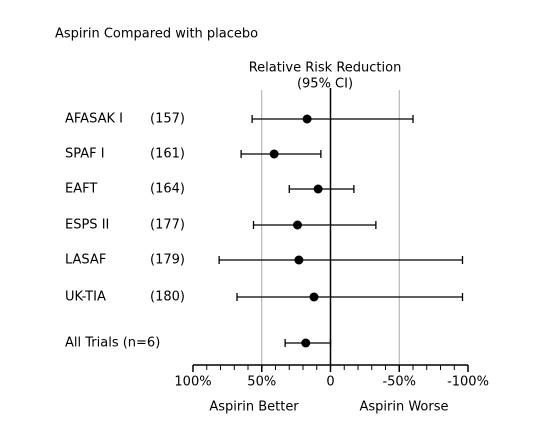  I want to click on x-label: Aspirin Better, so click(254, 407).